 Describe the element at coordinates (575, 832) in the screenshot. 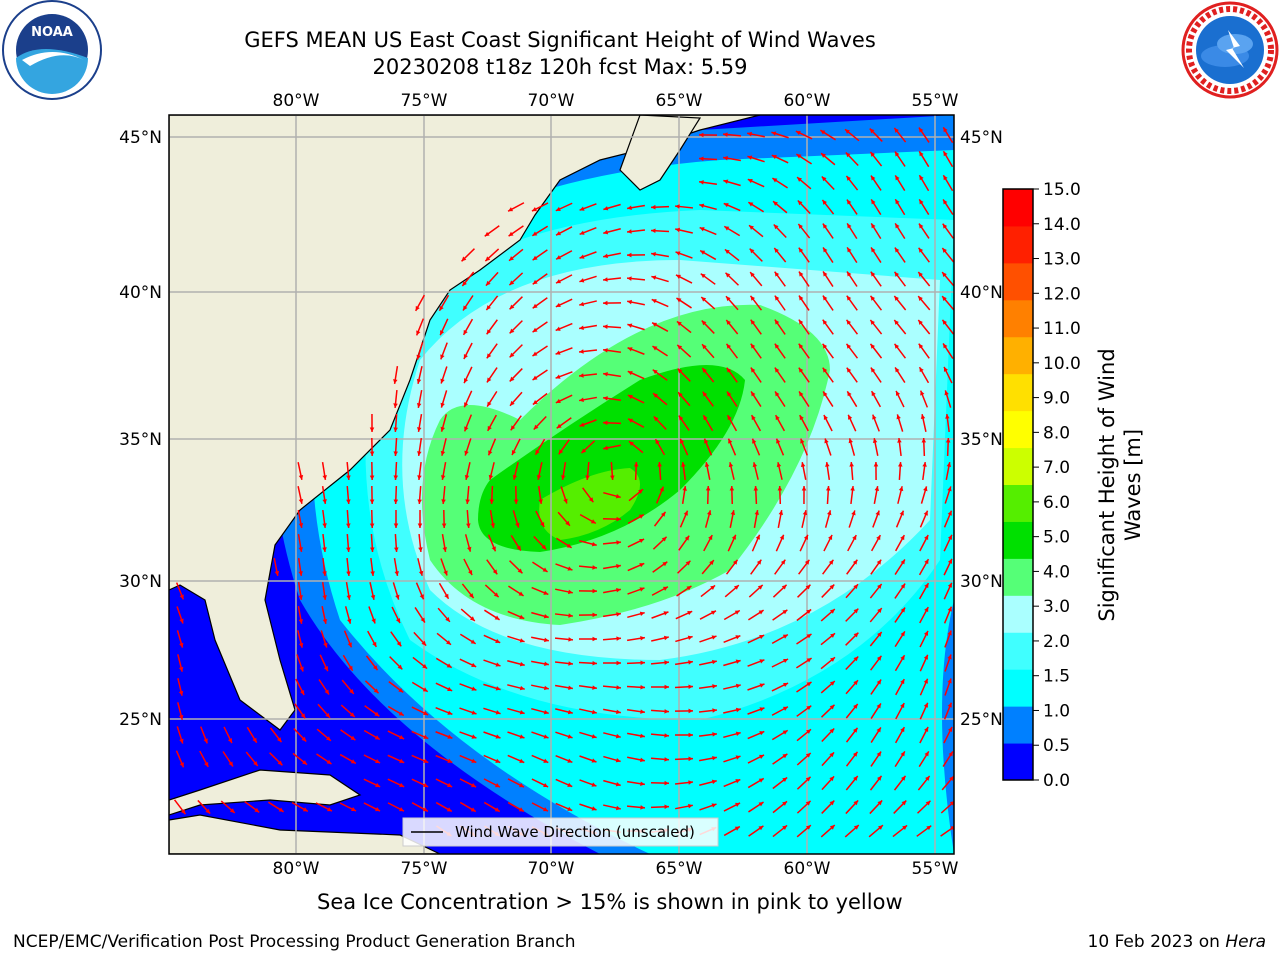

I see `legend-label: Wind Wave Direction (unscaled)` at that location.